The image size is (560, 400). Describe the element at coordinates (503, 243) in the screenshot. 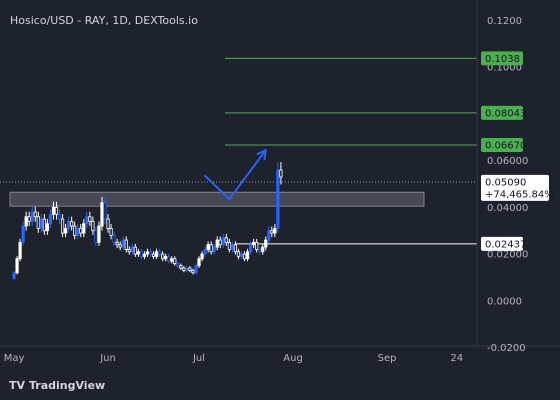

I see `support-tag: 0.02437` at that location.